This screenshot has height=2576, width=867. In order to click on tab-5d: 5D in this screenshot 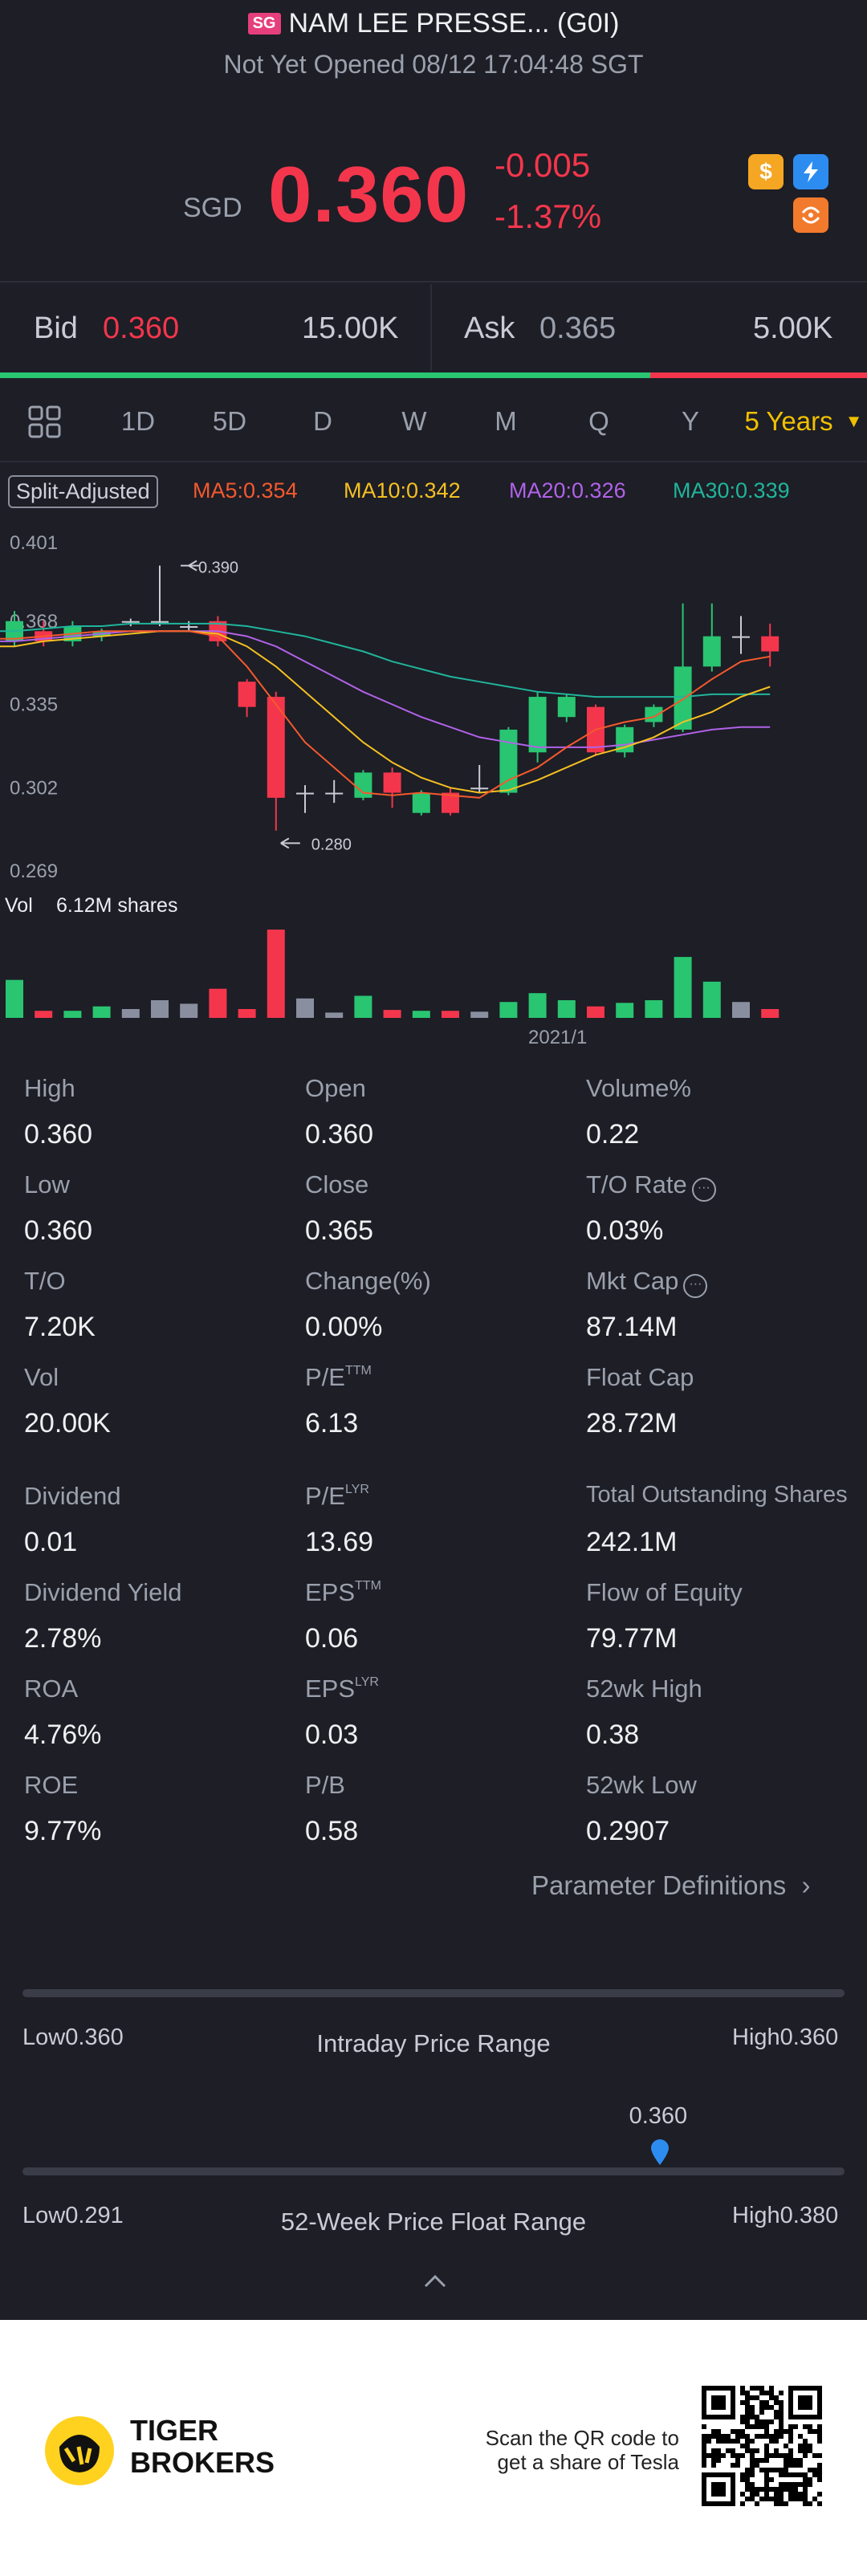, I will do `click(229, 421)`.